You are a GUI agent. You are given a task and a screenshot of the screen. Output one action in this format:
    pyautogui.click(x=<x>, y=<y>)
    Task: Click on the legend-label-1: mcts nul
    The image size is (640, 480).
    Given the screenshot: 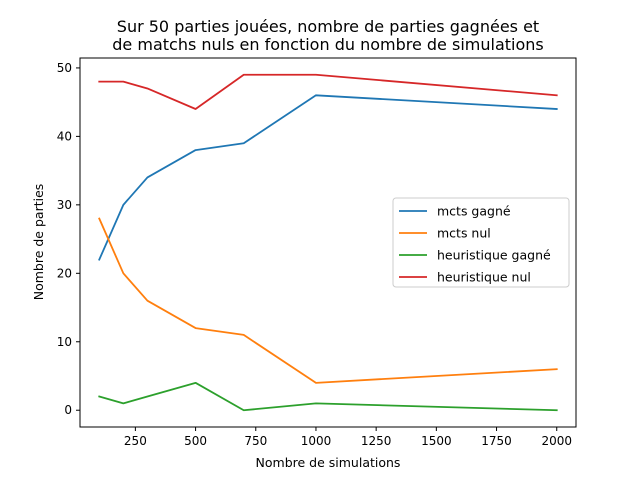 What is the action you would take?
    pyautogui.click(x=464, y=233)
    